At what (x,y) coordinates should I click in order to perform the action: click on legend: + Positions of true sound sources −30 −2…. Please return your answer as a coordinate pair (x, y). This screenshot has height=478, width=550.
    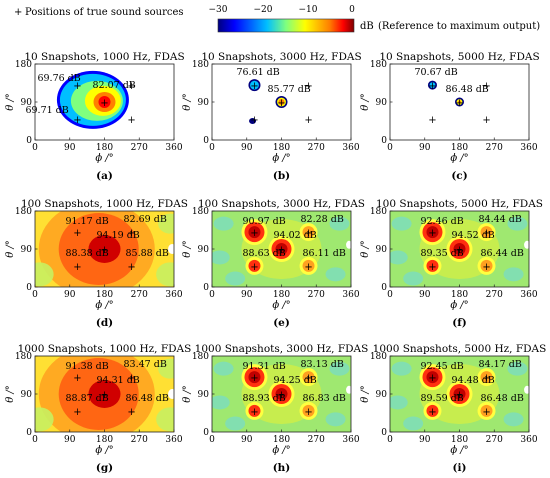
    Looking at the image, I should click on (277, 19).